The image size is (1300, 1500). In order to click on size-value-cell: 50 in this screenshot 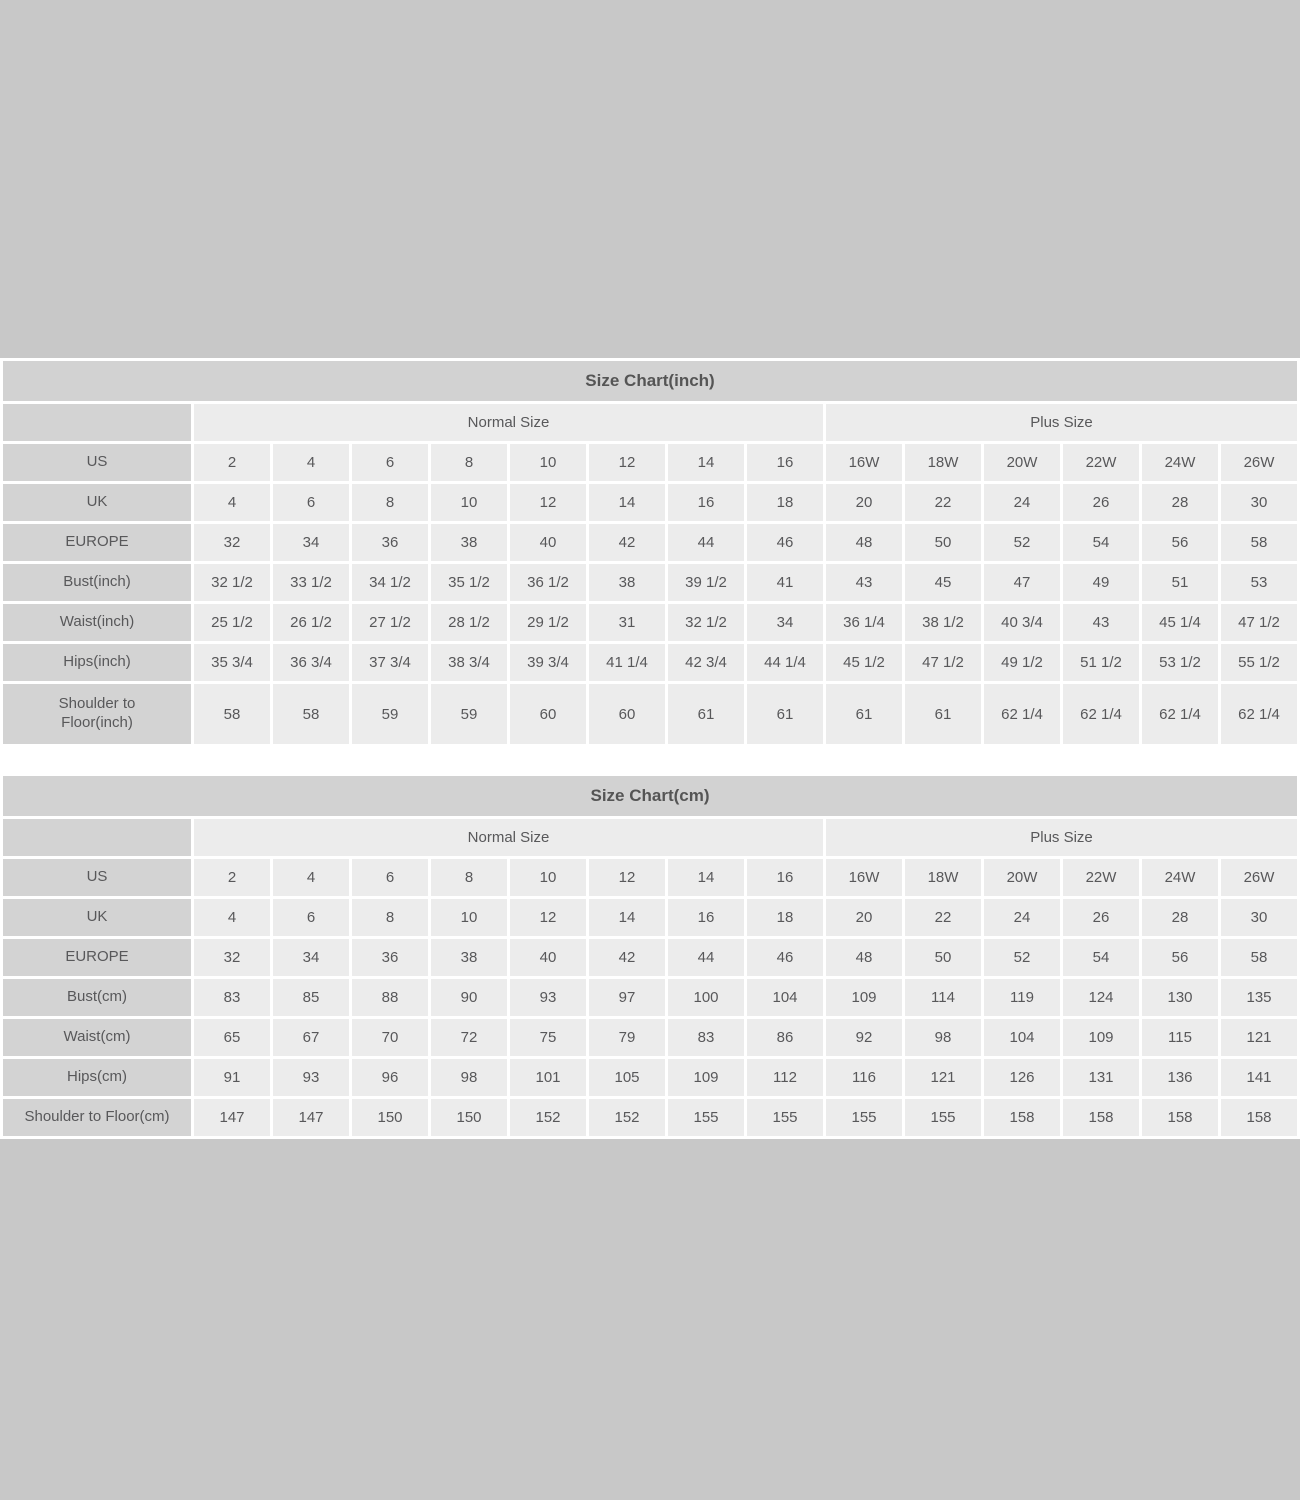, I will do `click(943, 542)`.